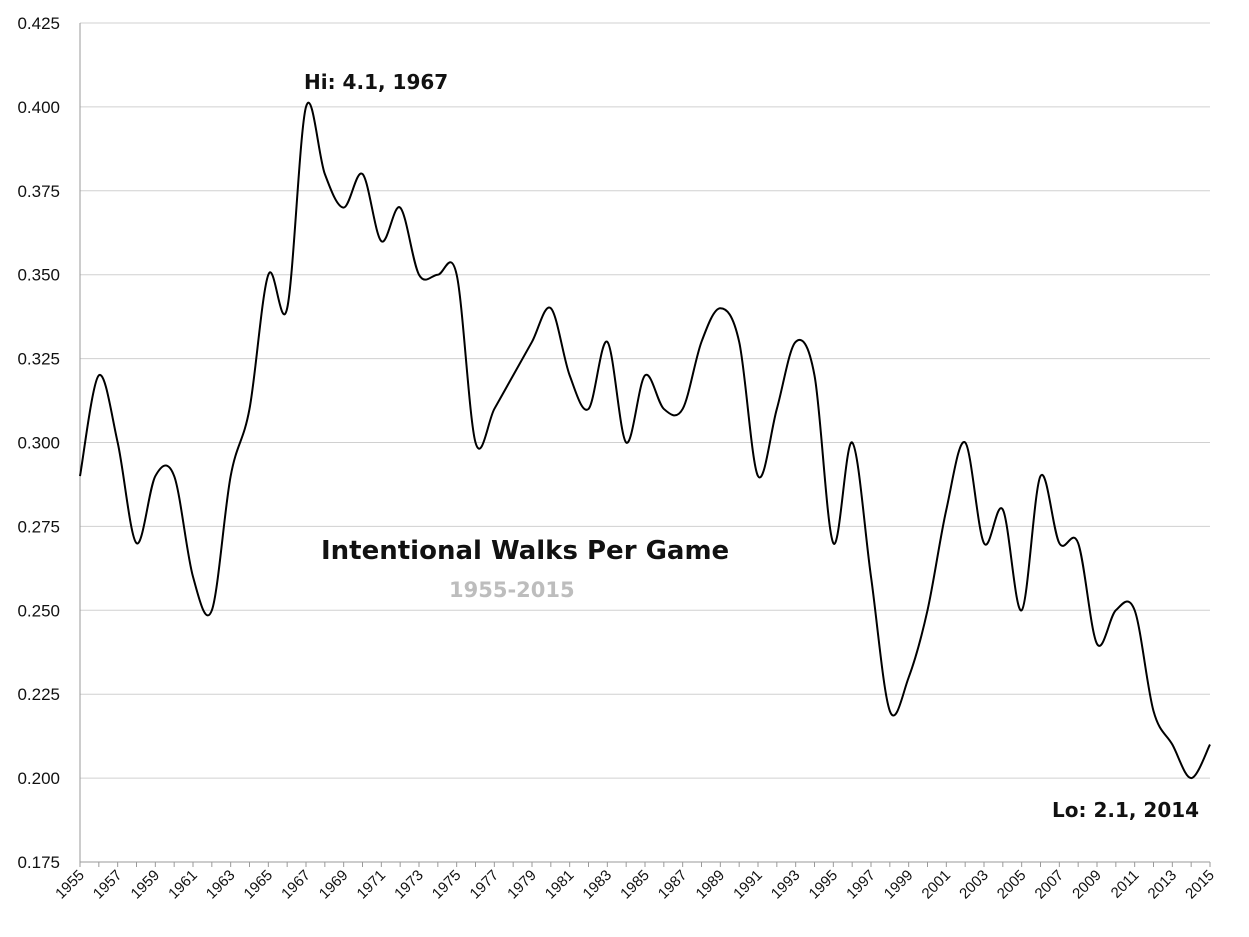  I want to click on x-tick-label: 1995, so click(824, 885).